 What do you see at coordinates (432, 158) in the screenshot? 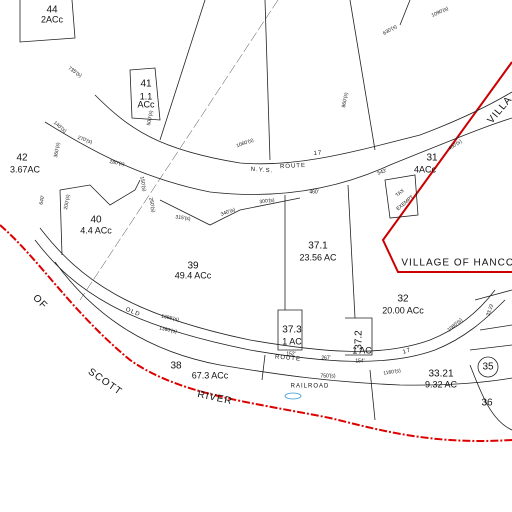
I see `parcel-number: 31` at bounding box center [432, 158].